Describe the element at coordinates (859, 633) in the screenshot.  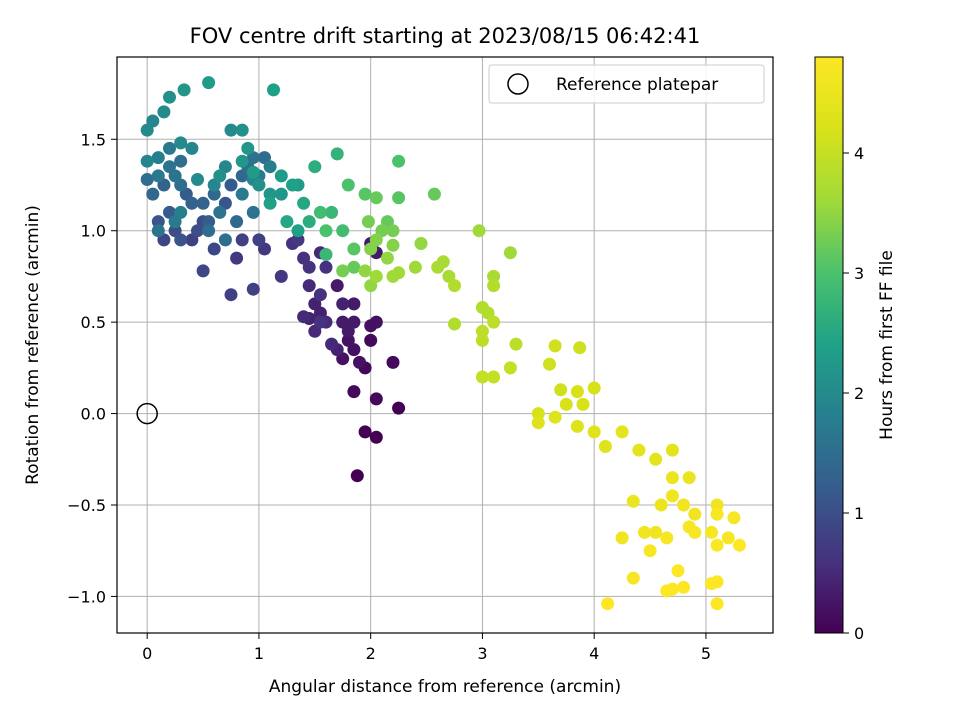
I see `colorbar-tick-label: 0` at that location.